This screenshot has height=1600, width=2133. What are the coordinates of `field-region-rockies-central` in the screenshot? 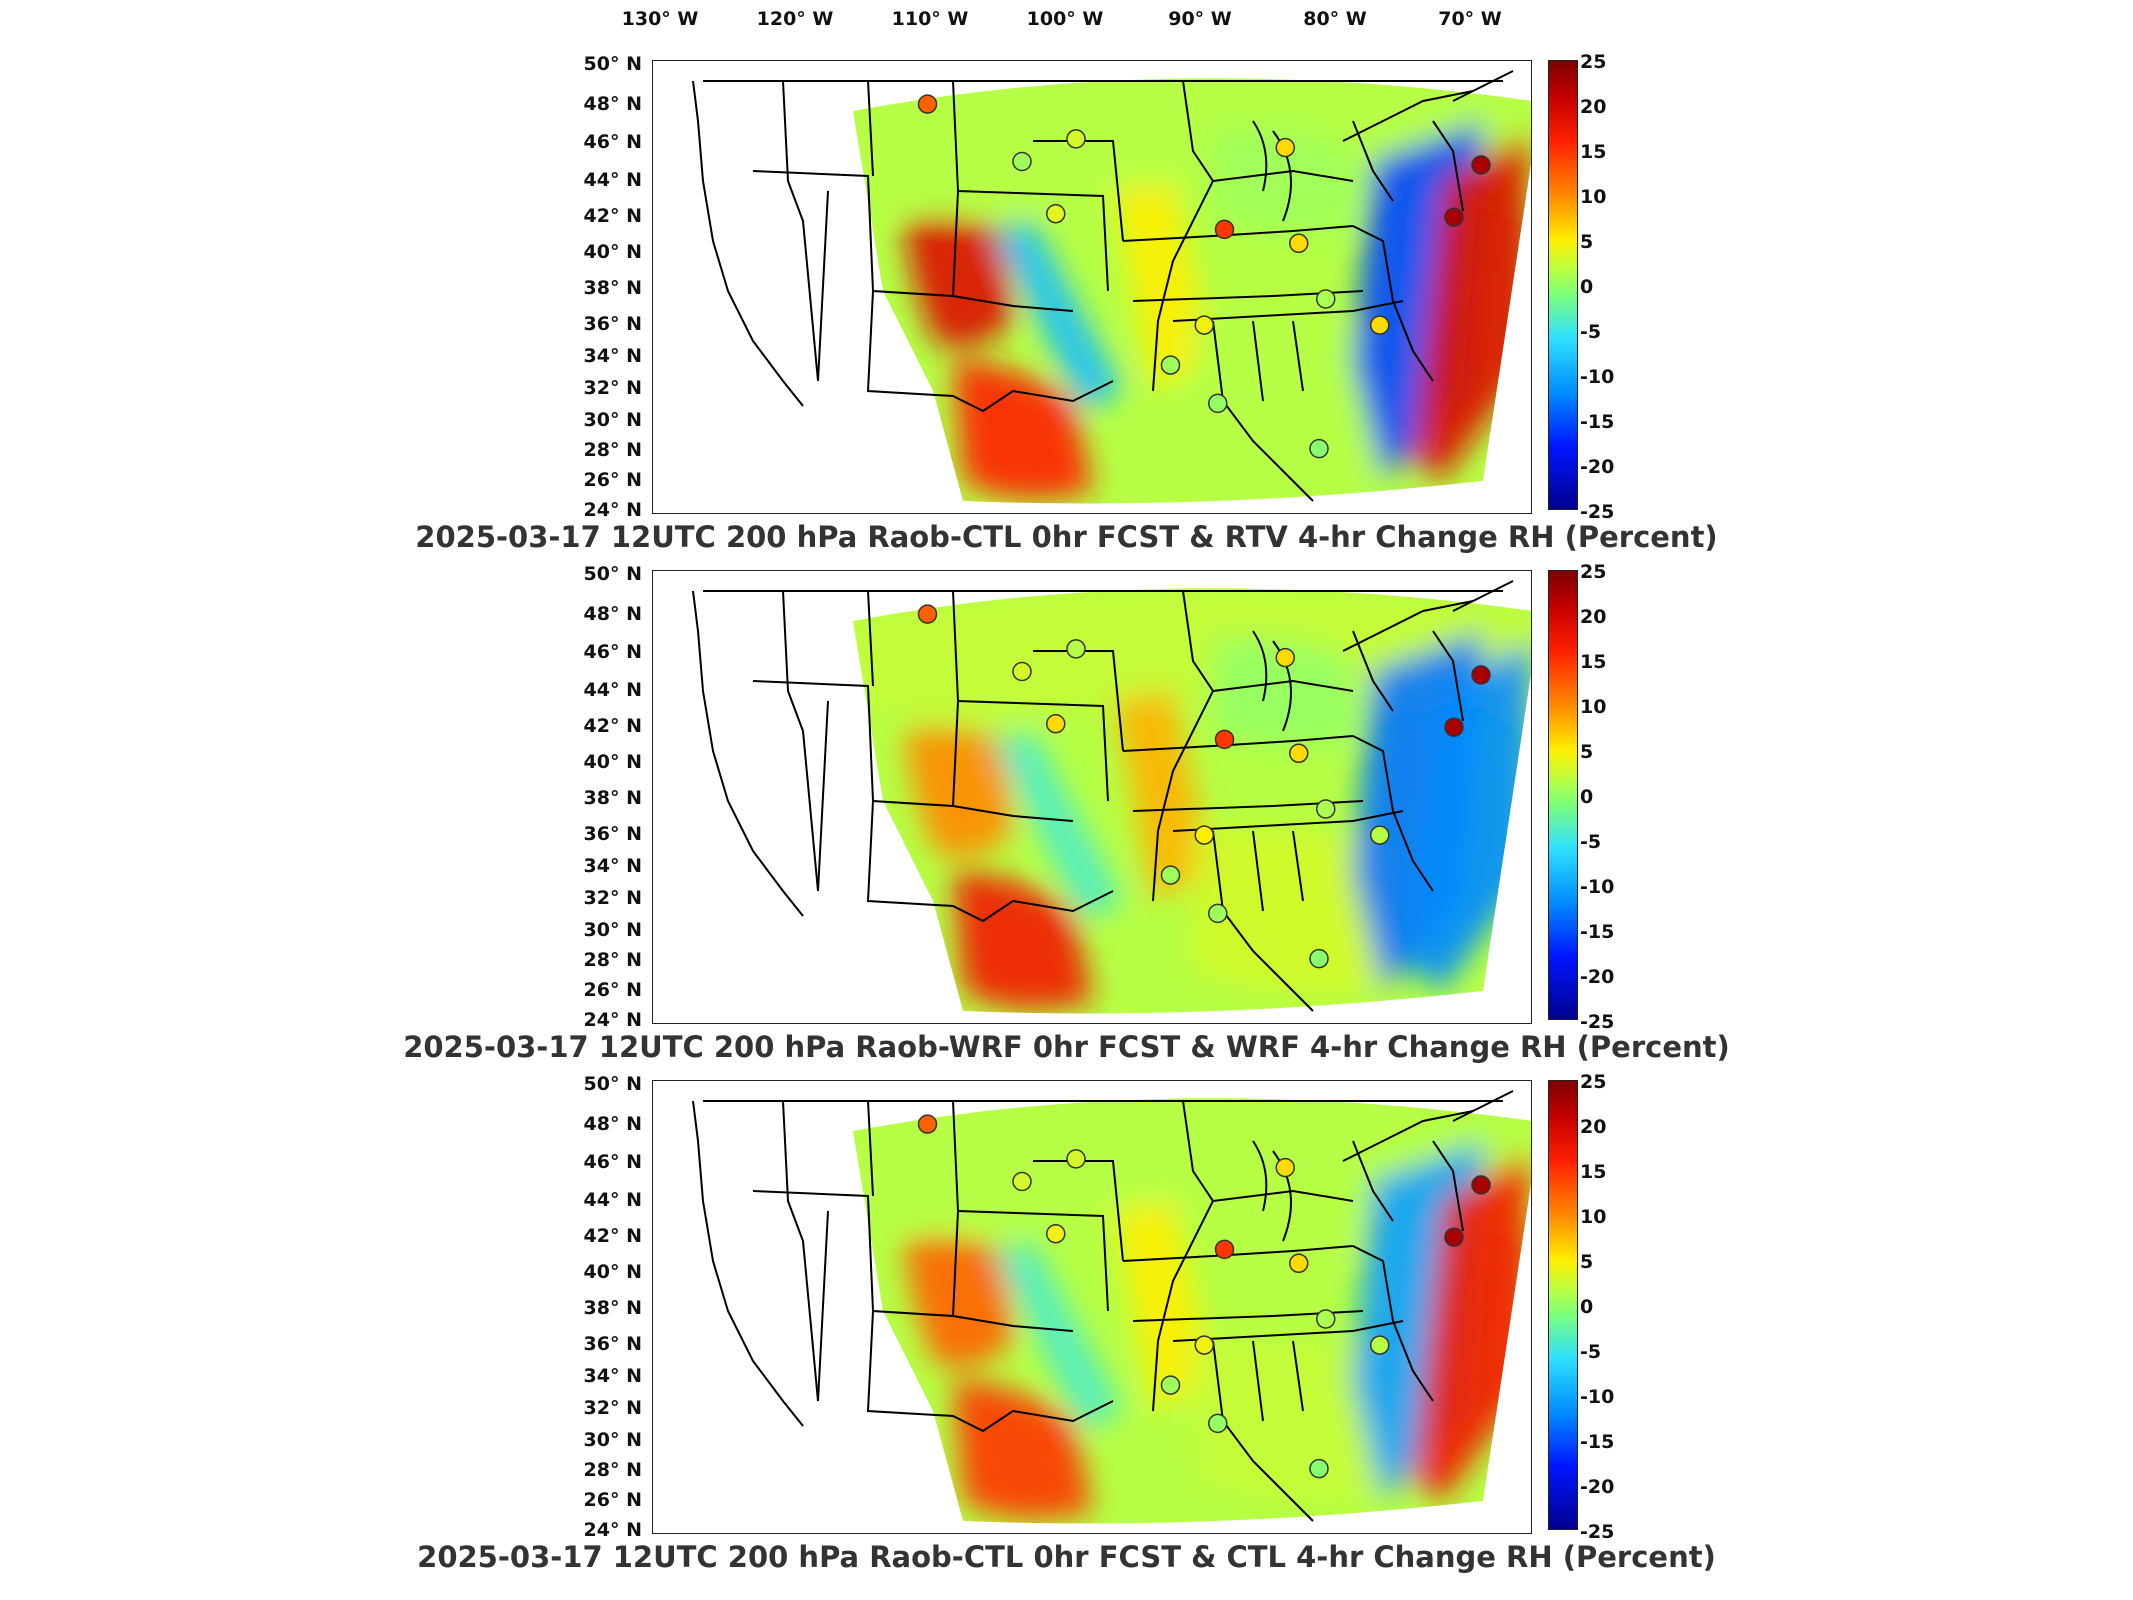 It's located at (958, 792).